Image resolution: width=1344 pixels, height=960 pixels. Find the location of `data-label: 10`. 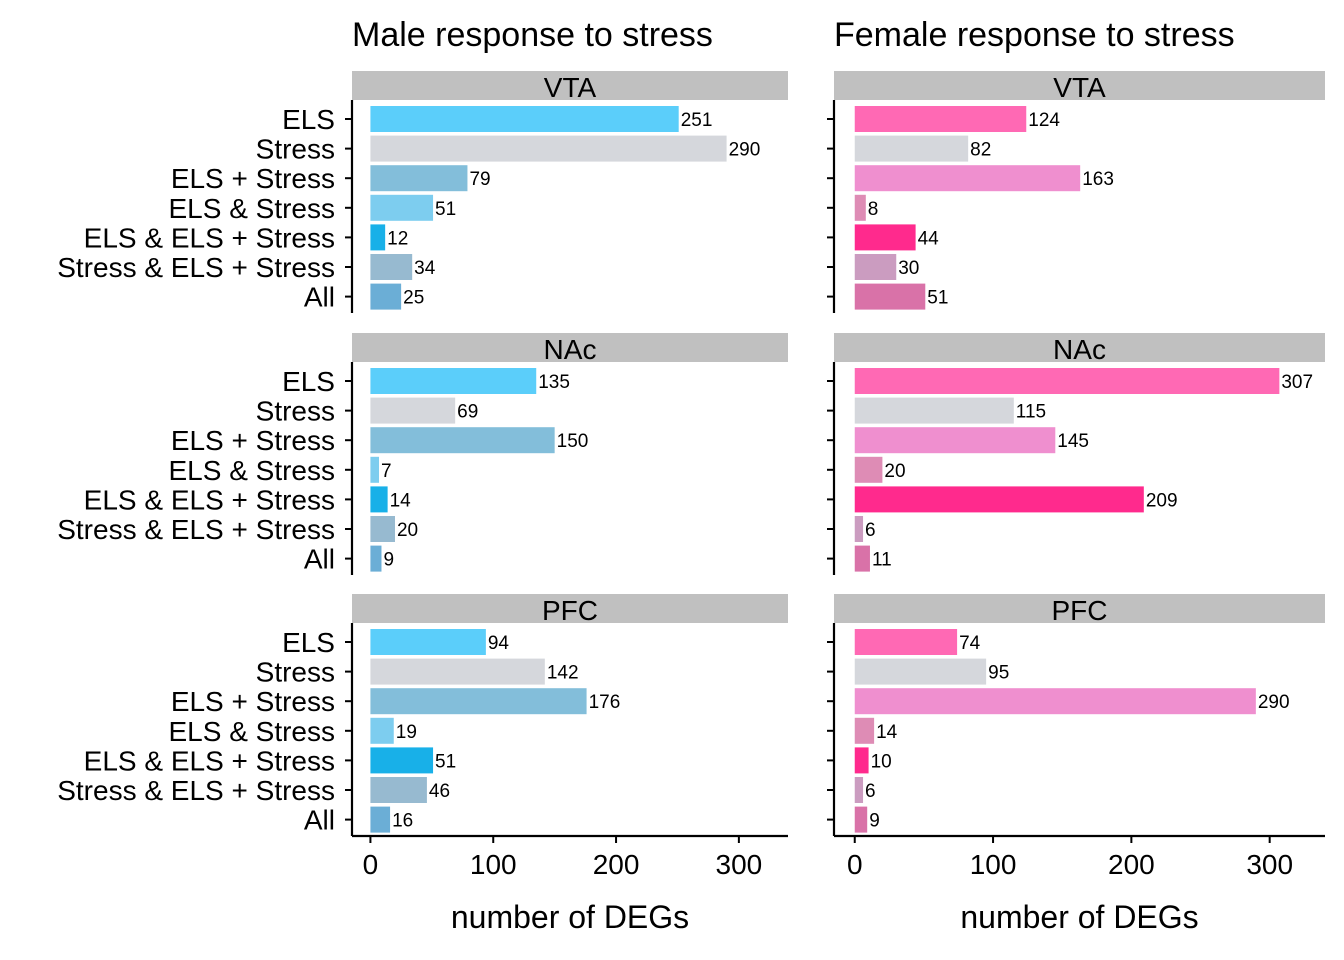

data-label: 10 is located at coordinates (881, 761).